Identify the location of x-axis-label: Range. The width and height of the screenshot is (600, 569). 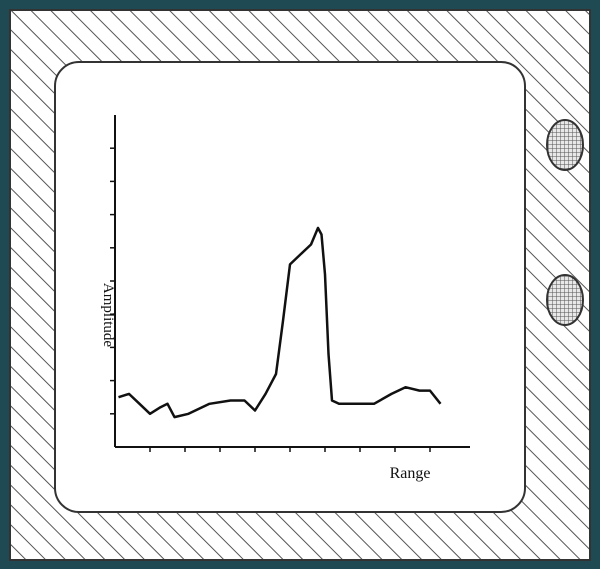
(410, 473).